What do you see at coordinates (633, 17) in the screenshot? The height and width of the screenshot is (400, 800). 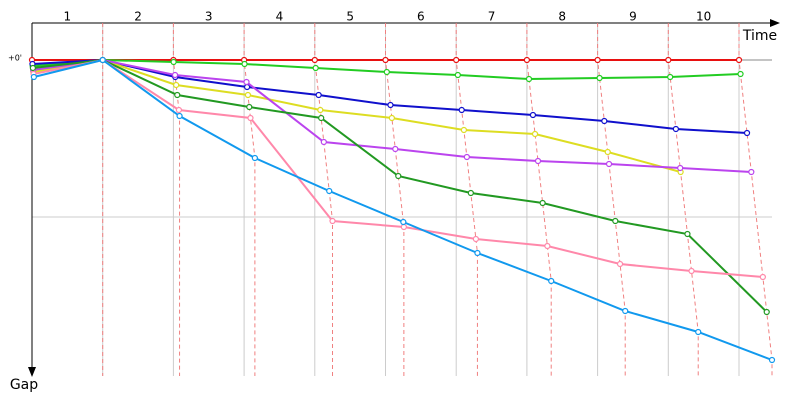 I see `x-tick-label: 9` at bounding box center [633, 17].